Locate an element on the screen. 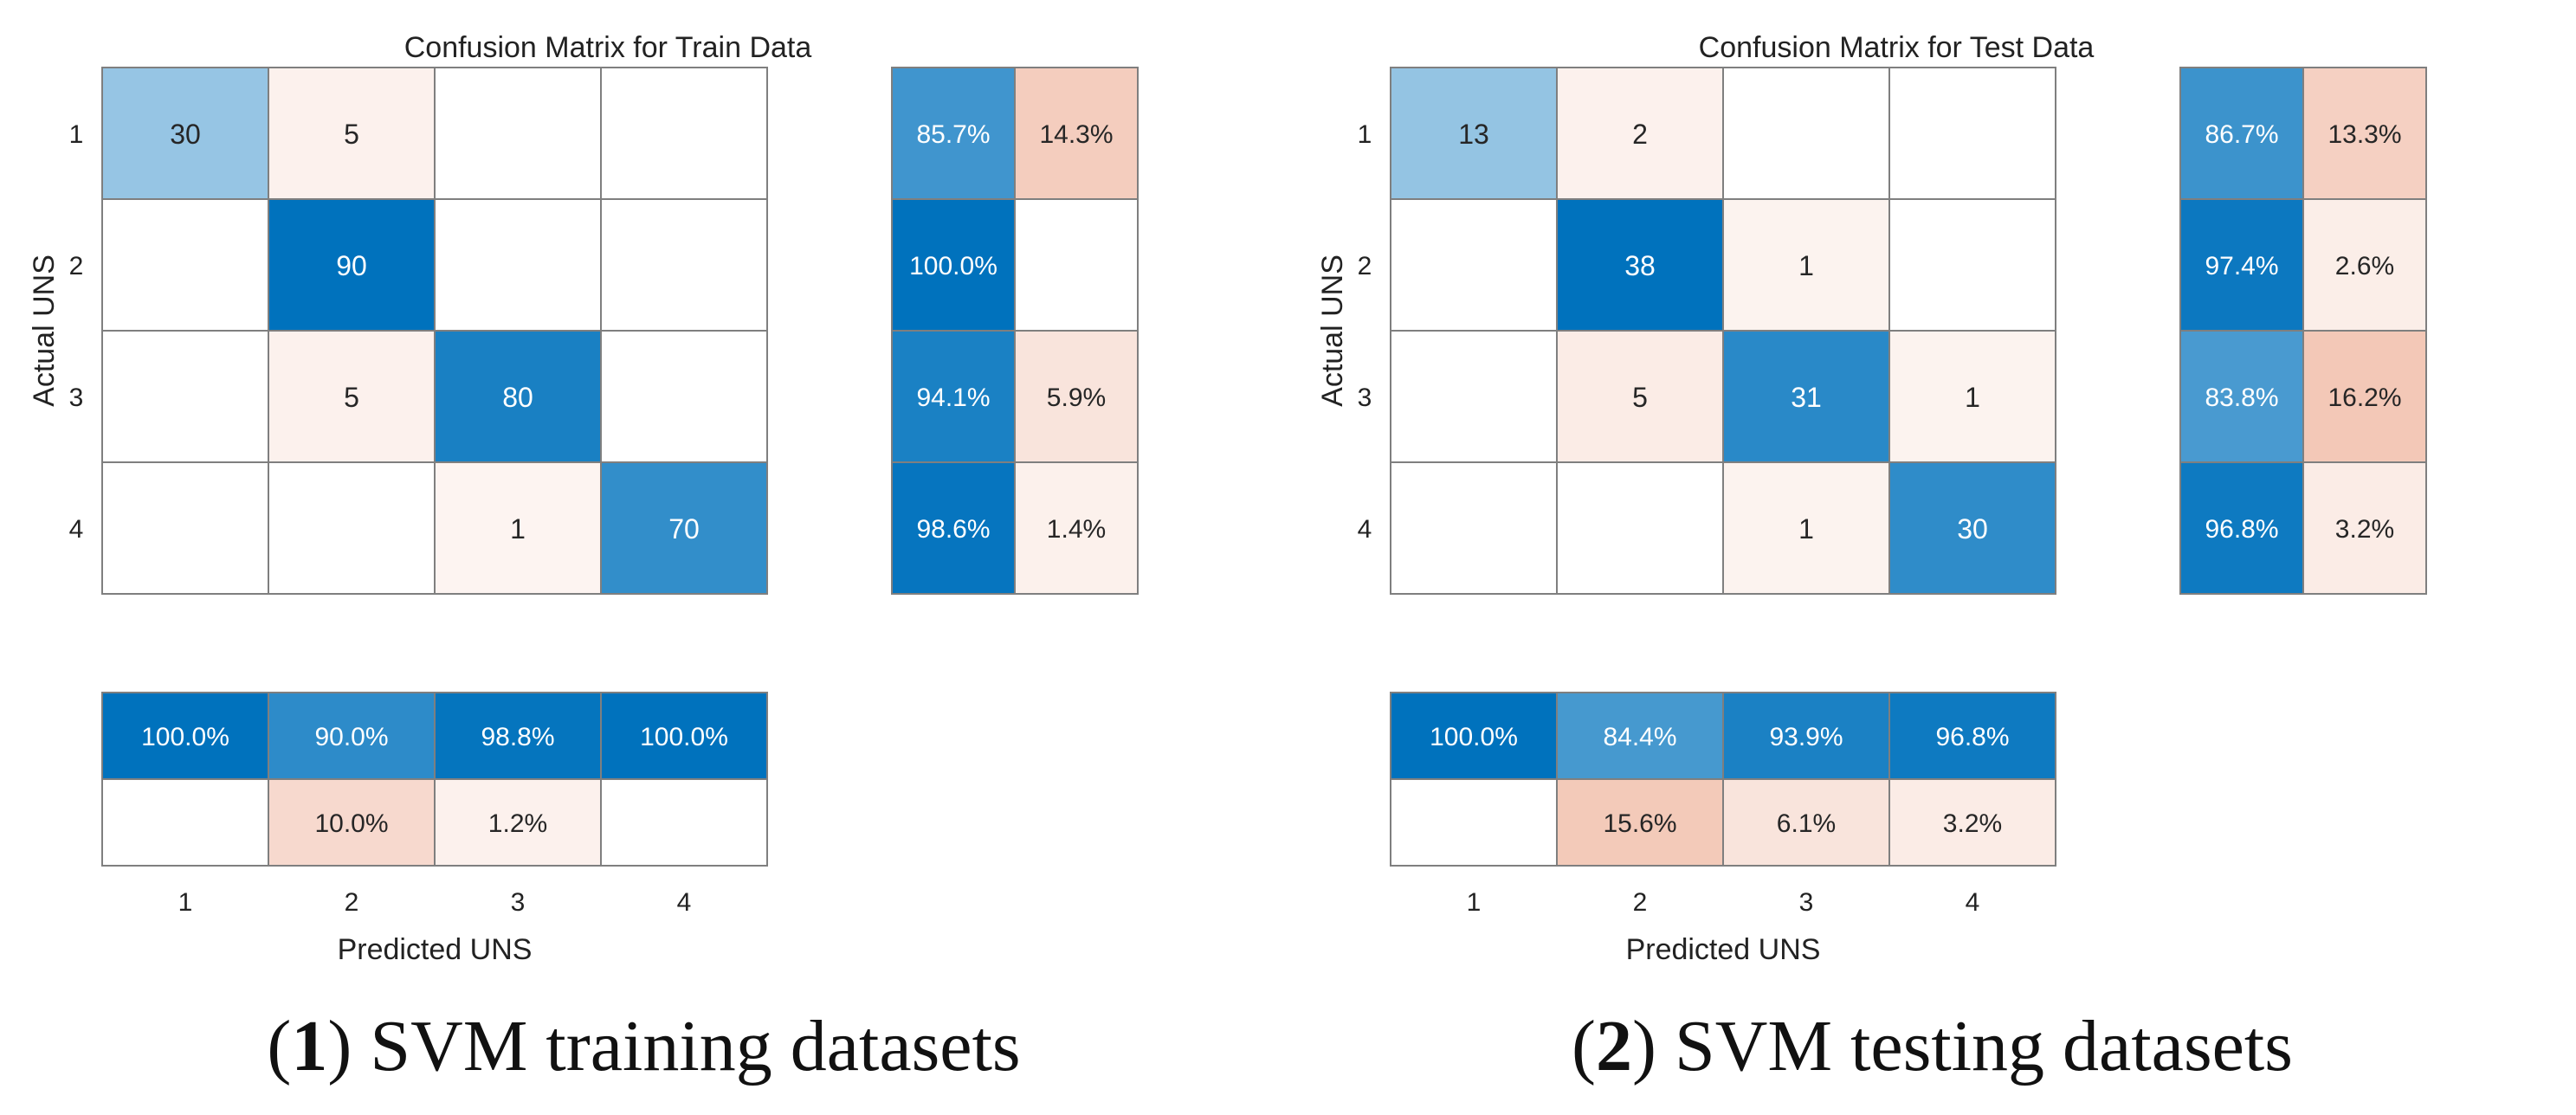 The height and width of the screenshot is (1115, 2576). row-summary-incorrect-value: 14.3% is located at coordinates (1076, 134).